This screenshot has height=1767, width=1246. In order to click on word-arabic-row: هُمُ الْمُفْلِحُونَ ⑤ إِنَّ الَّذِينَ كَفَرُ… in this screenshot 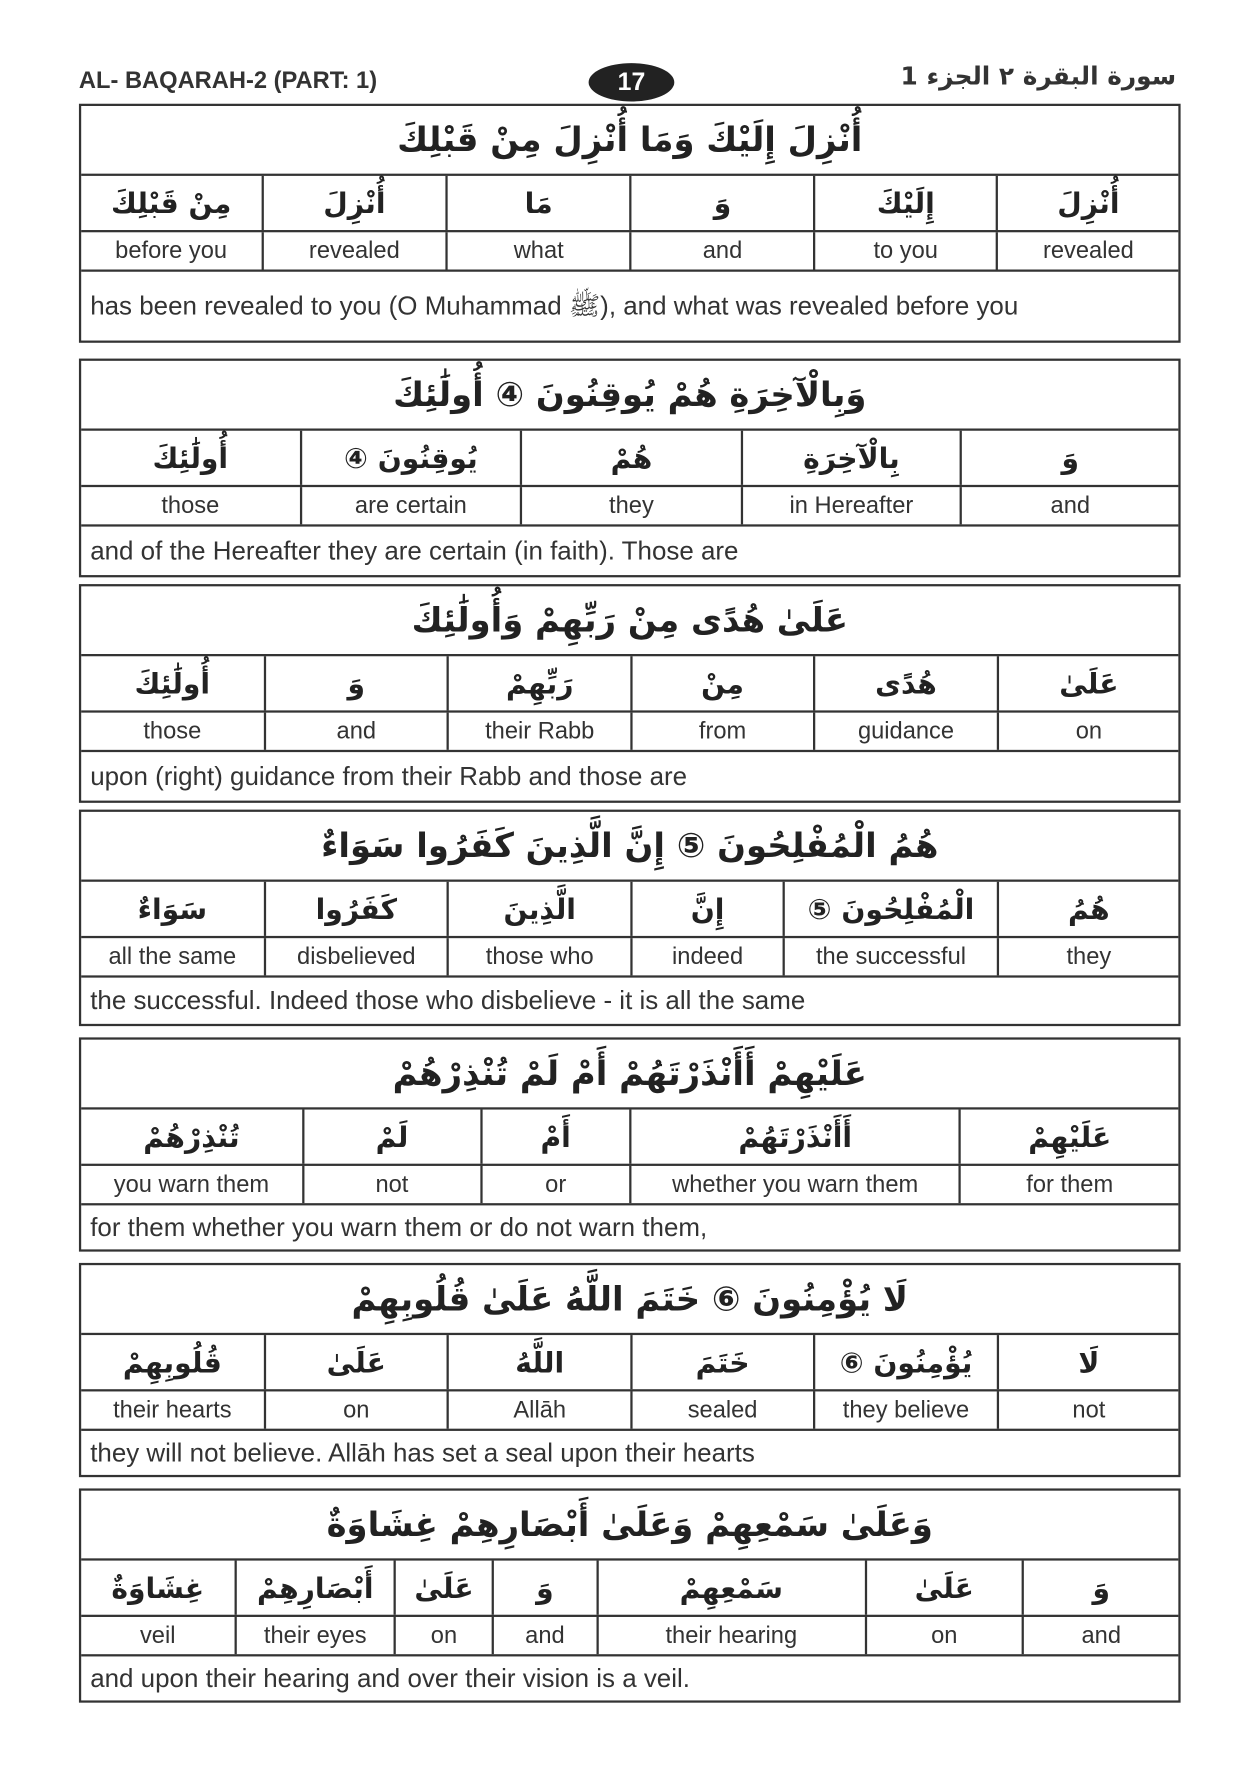, I will do `click(630, 910)`.